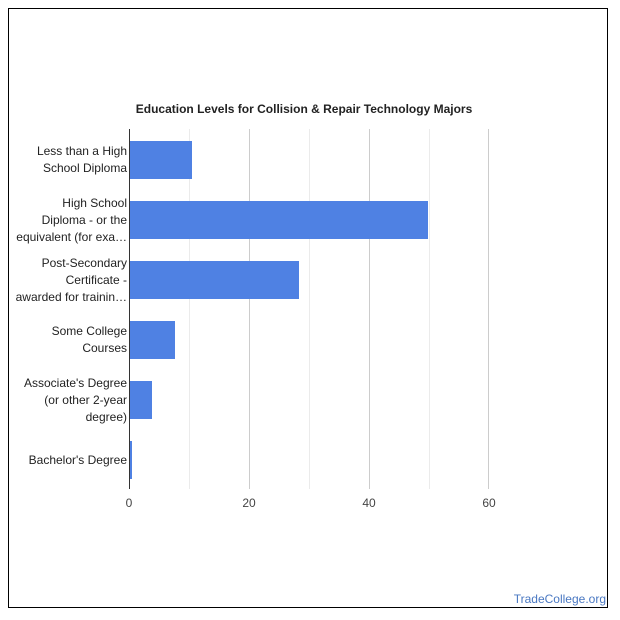 The height and width of the screenshot is (620, 620). What do you see at coordinates (214, 280) in the screenshot?
I see `bar-post-secondary-certificate` at bounding box center [214, 280].